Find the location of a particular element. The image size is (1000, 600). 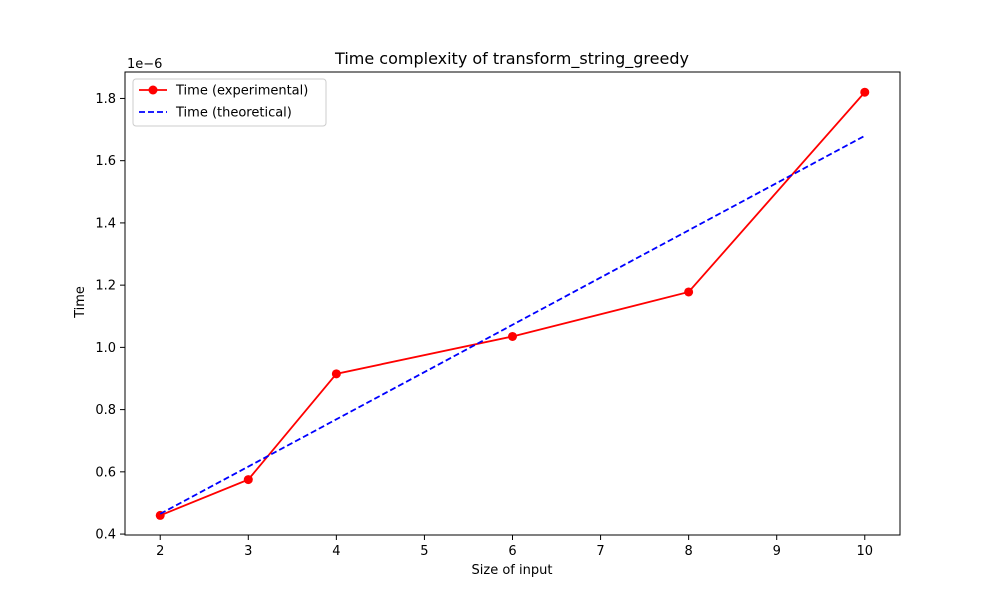

y-tick-label: 1.2 is located at coordinates (105, 286).